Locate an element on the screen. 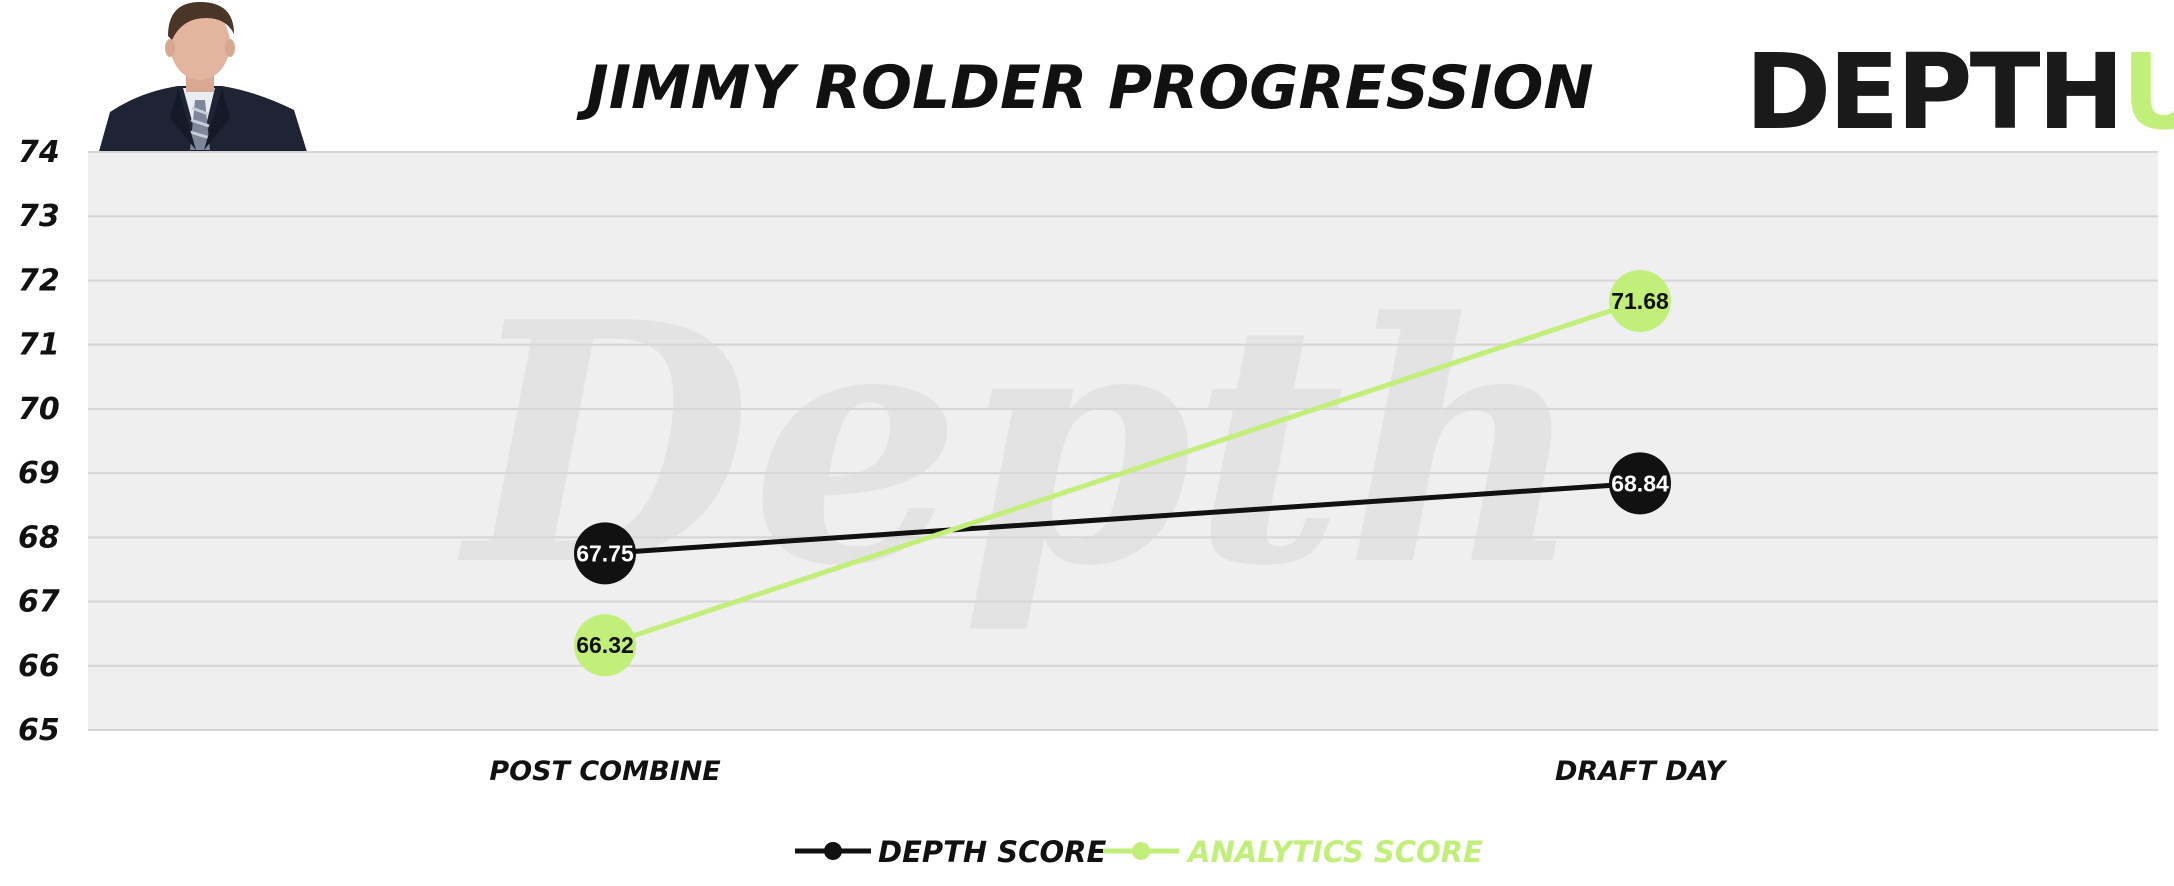 This screenshot has width=2174, height=886. y-tick-label: 73 is located at coordinates (39, 216).